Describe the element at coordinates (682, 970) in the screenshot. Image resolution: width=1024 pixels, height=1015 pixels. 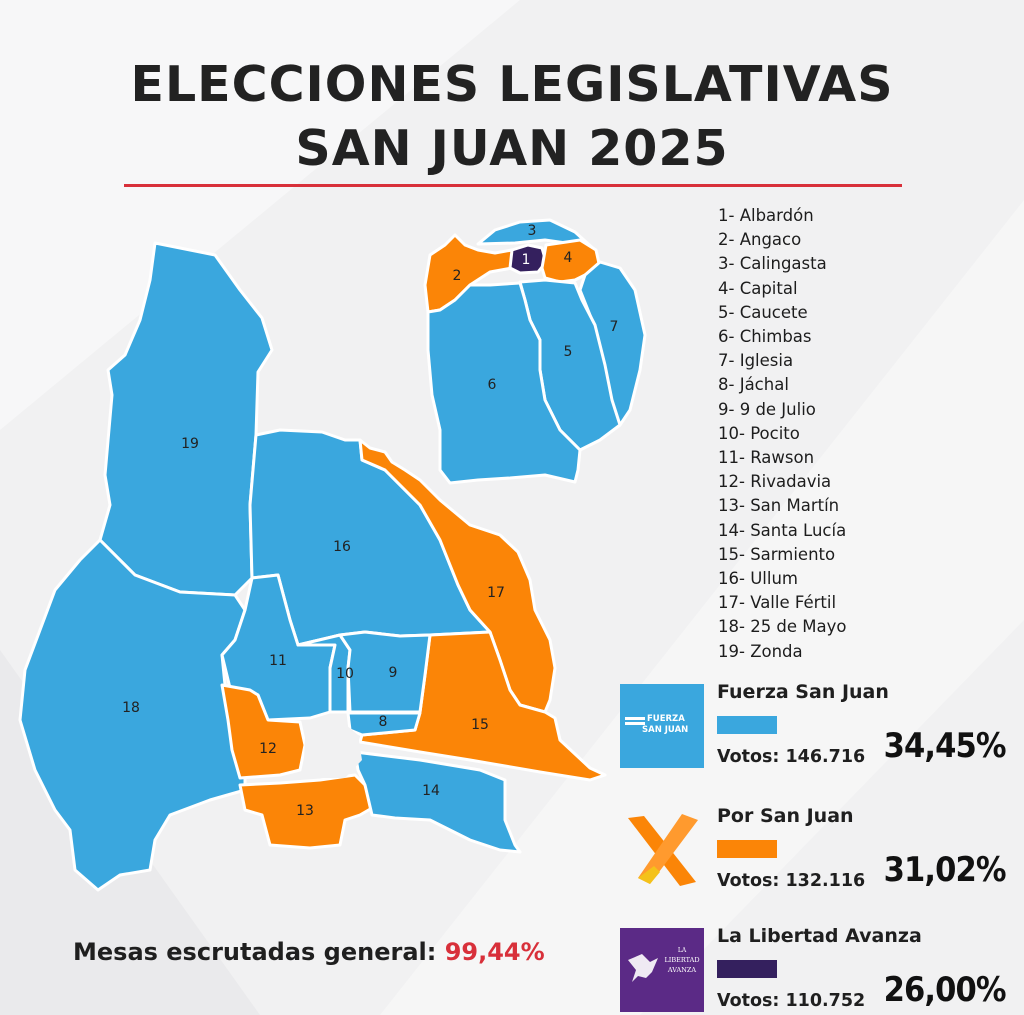
I see `svg-text: AVANZA` at that location.